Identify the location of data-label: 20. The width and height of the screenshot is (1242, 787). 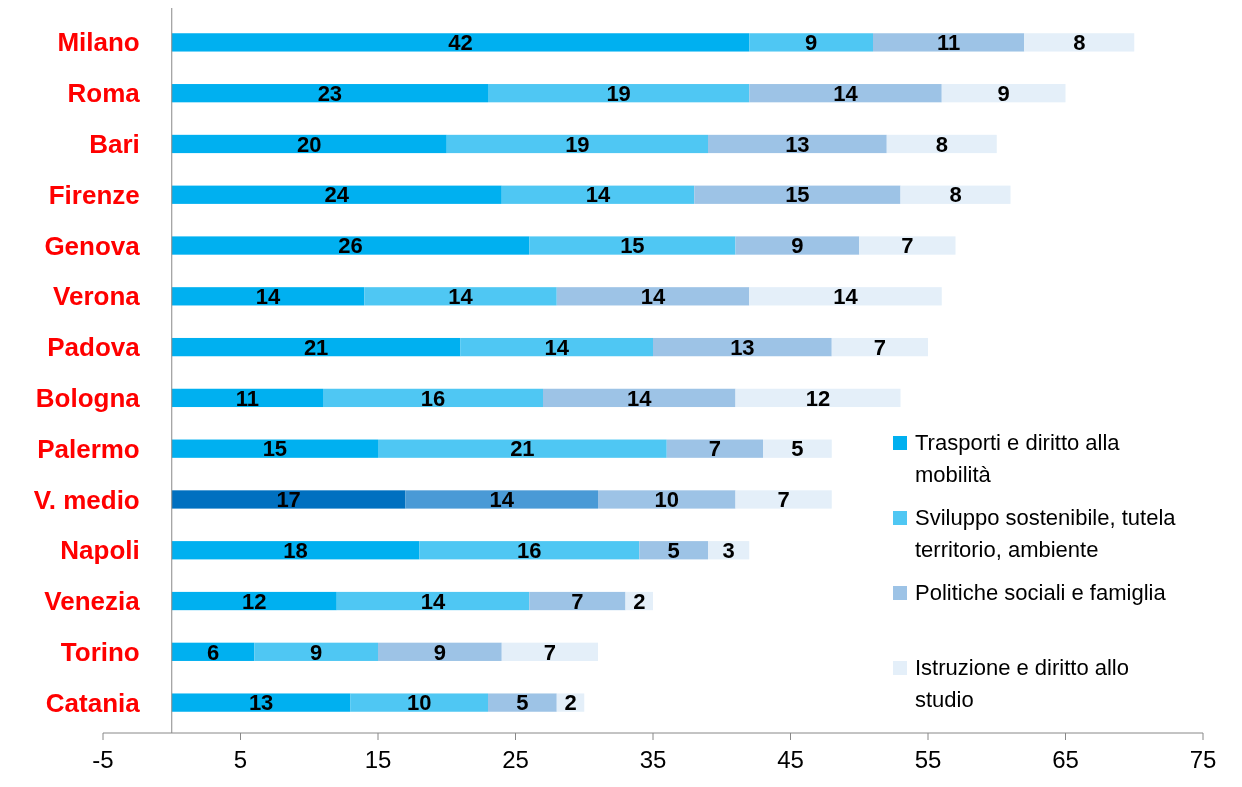
(309, 144).